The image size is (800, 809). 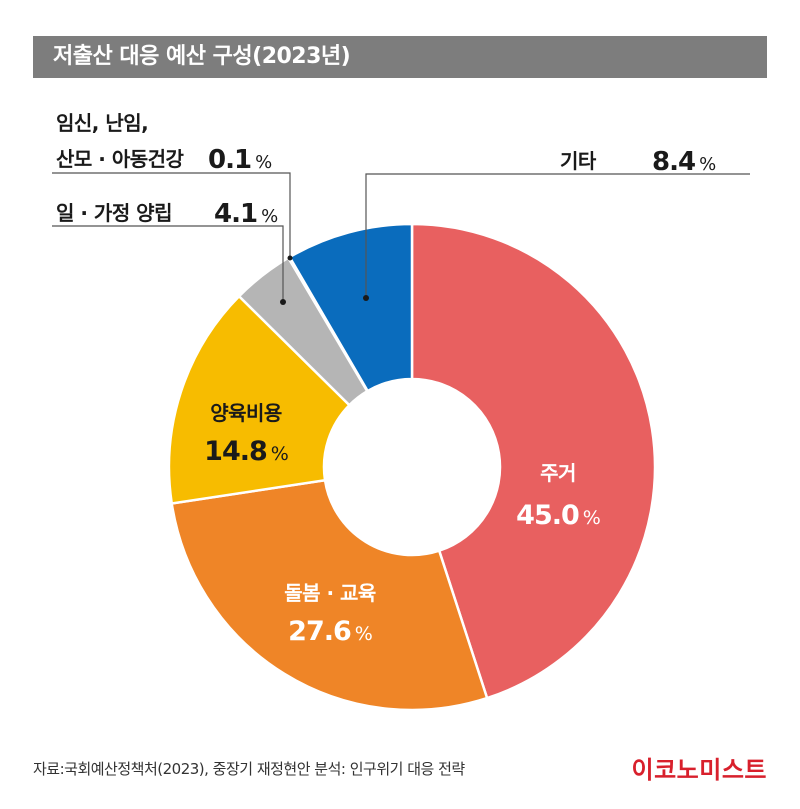 What do you see at coordinates (246, 413) in the screenshot?
I see `category-label-3: 양육비용` at bounding box center [246, 413].